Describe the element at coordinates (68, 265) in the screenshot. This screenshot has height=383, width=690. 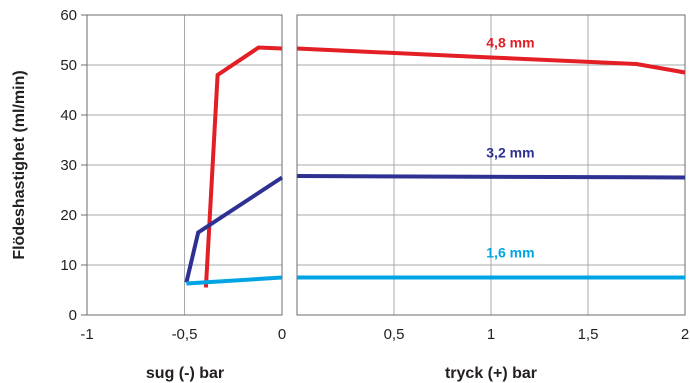
I see `y-tick-label: 10` at that location.